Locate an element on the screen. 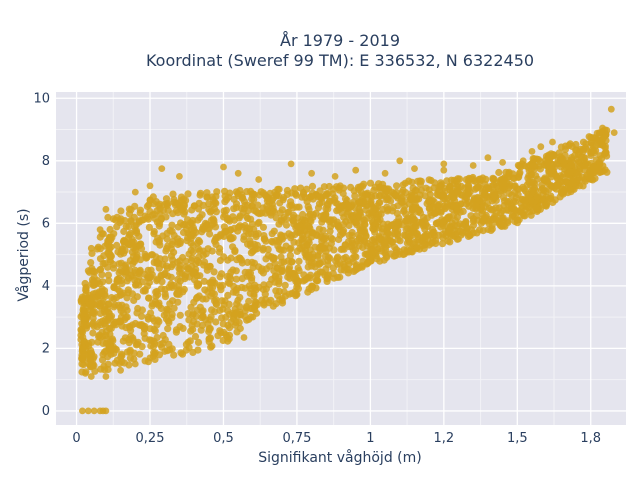 This screenshot has width=640, height=480. y-tick-label: 2 is located at coordinates (46, 348).